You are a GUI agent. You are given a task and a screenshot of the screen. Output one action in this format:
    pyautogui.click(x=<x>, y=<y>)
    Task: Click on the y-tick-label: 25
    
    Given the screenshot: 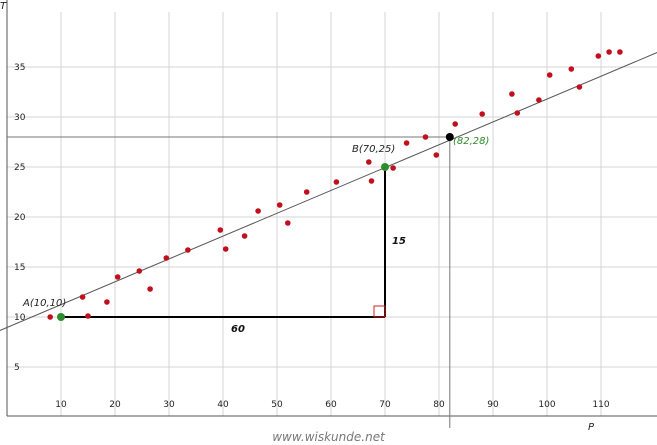 What is the action you would take?
    pyautogui.click(x=19, y=168)
    